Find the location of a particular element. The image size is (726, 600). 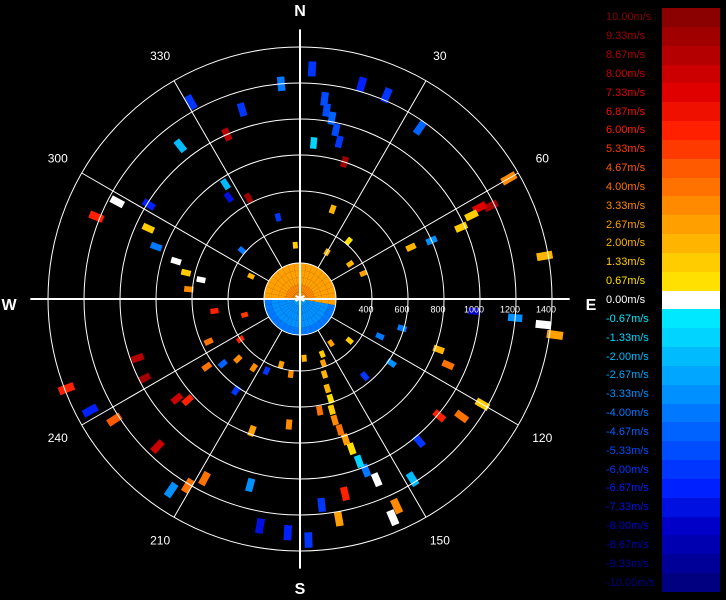

legend-label: -1.33m/s is located at coordinates (627, 337).